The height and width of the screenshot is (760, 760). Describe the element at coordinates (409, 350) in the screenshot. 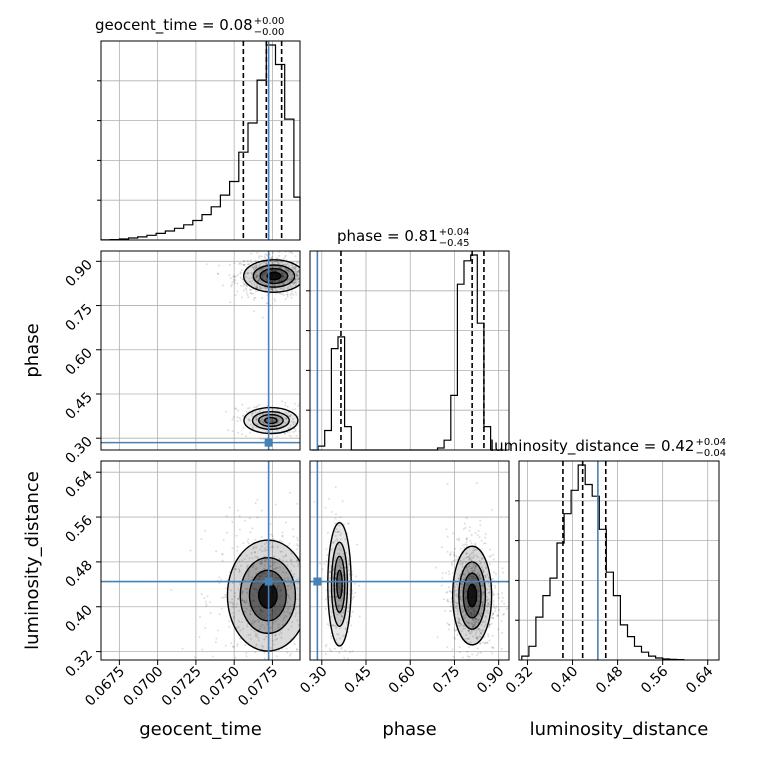

I see `panel-frame` at that location.